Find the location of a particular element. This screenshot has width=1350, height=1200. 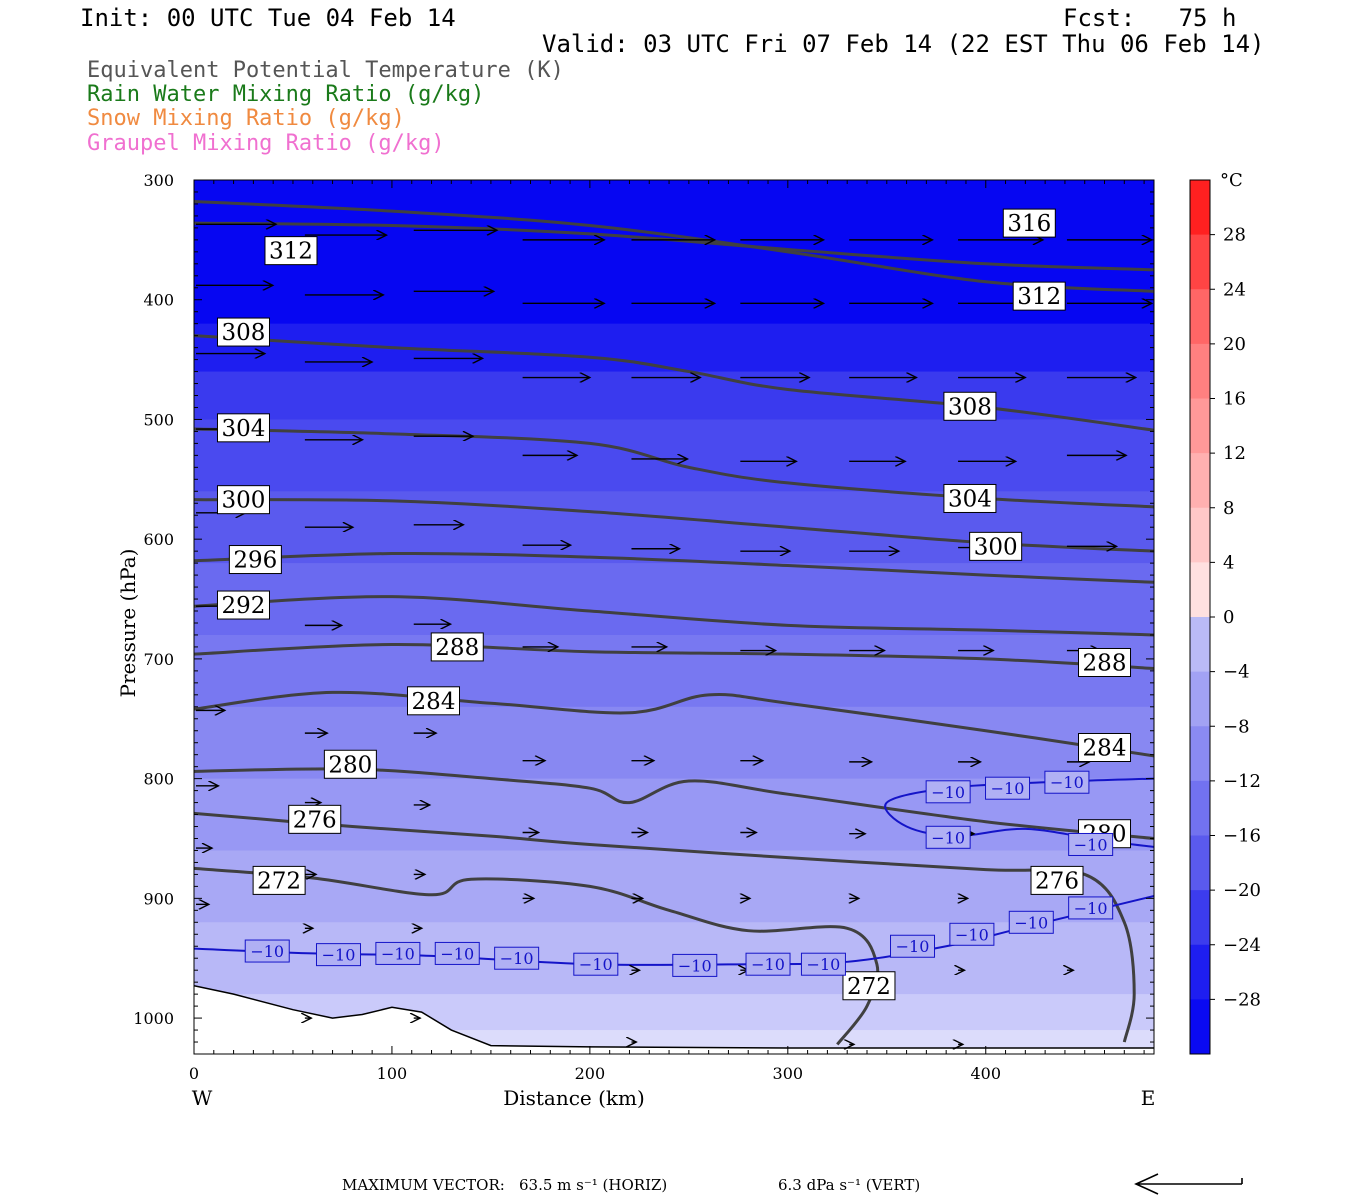

legend-theta-e: Equivalent Potential Temperature (K) is located at coordinates (325, 70).